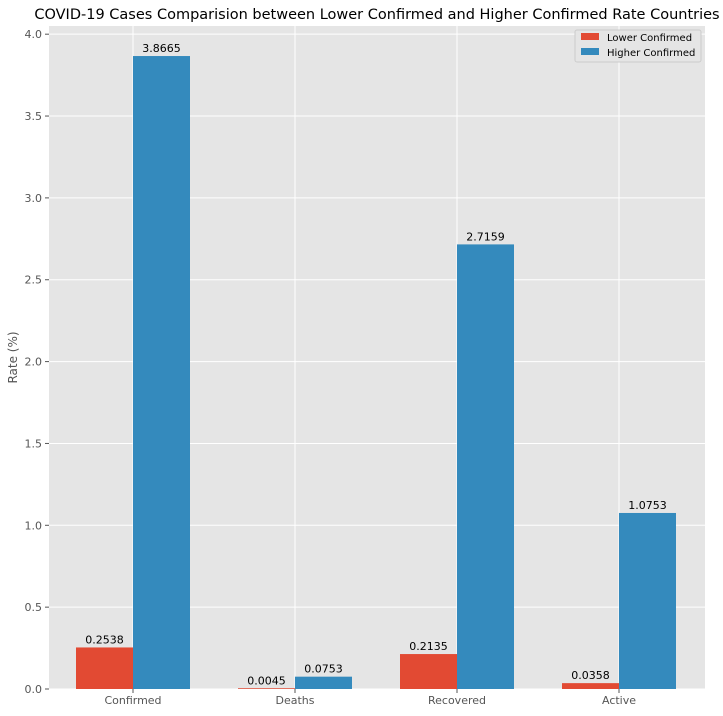  Describe the element at coordinates (428, 671) in the screenshot. I see `bar-lower-confirmed-recovered` at that location.